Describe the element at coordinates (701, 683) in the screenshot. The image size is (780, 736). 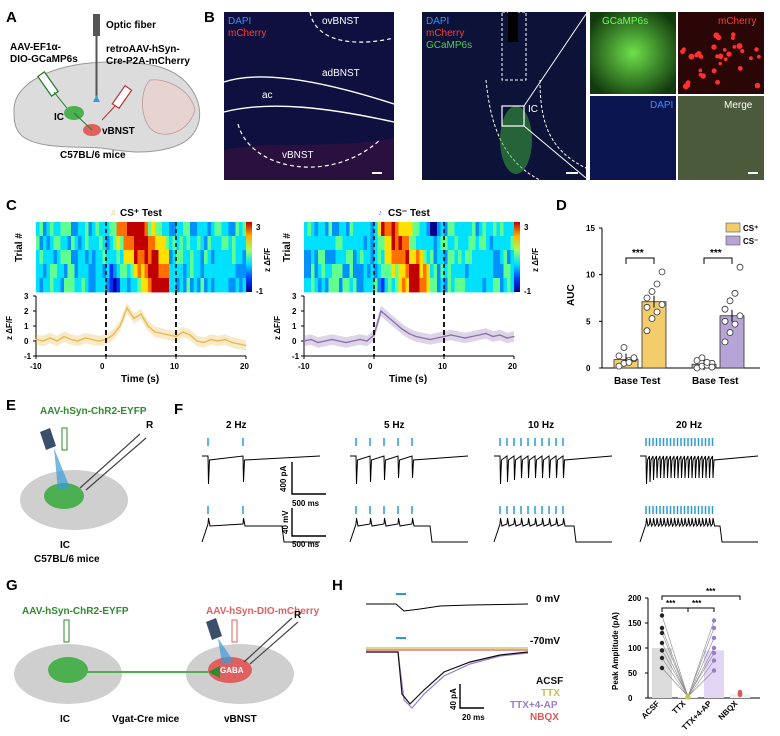
I see `pair-line` at that location.